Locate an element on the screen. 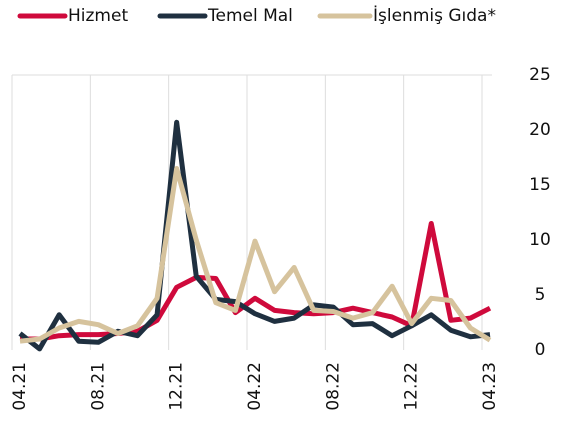 The width and height of the screenshot is (567, 436). y-tick-label: 0 is located at coordinates (540, 350).